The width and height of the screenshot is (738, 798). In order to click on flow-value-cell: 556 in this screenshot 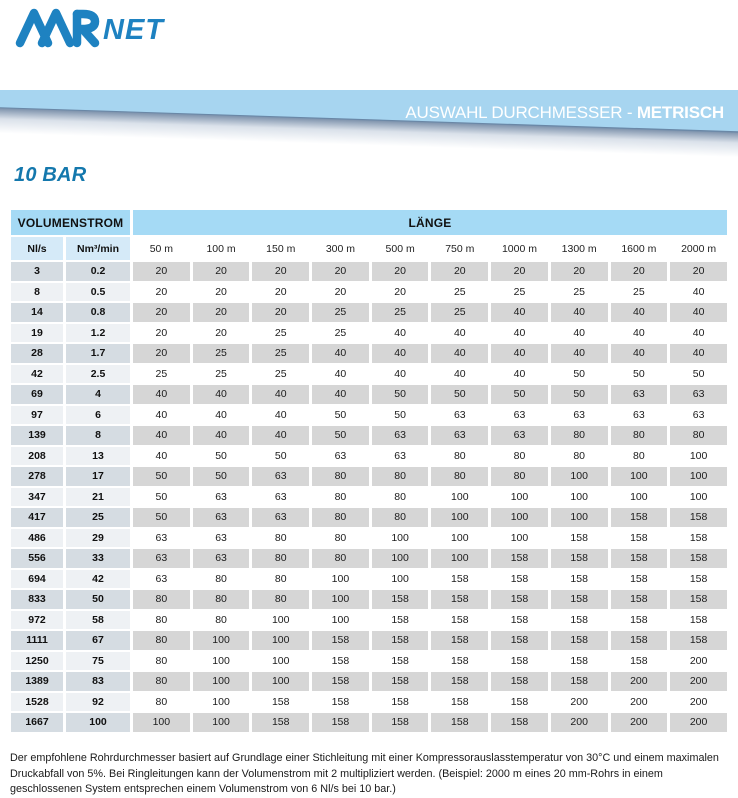, I will do `click(37, 558)`.